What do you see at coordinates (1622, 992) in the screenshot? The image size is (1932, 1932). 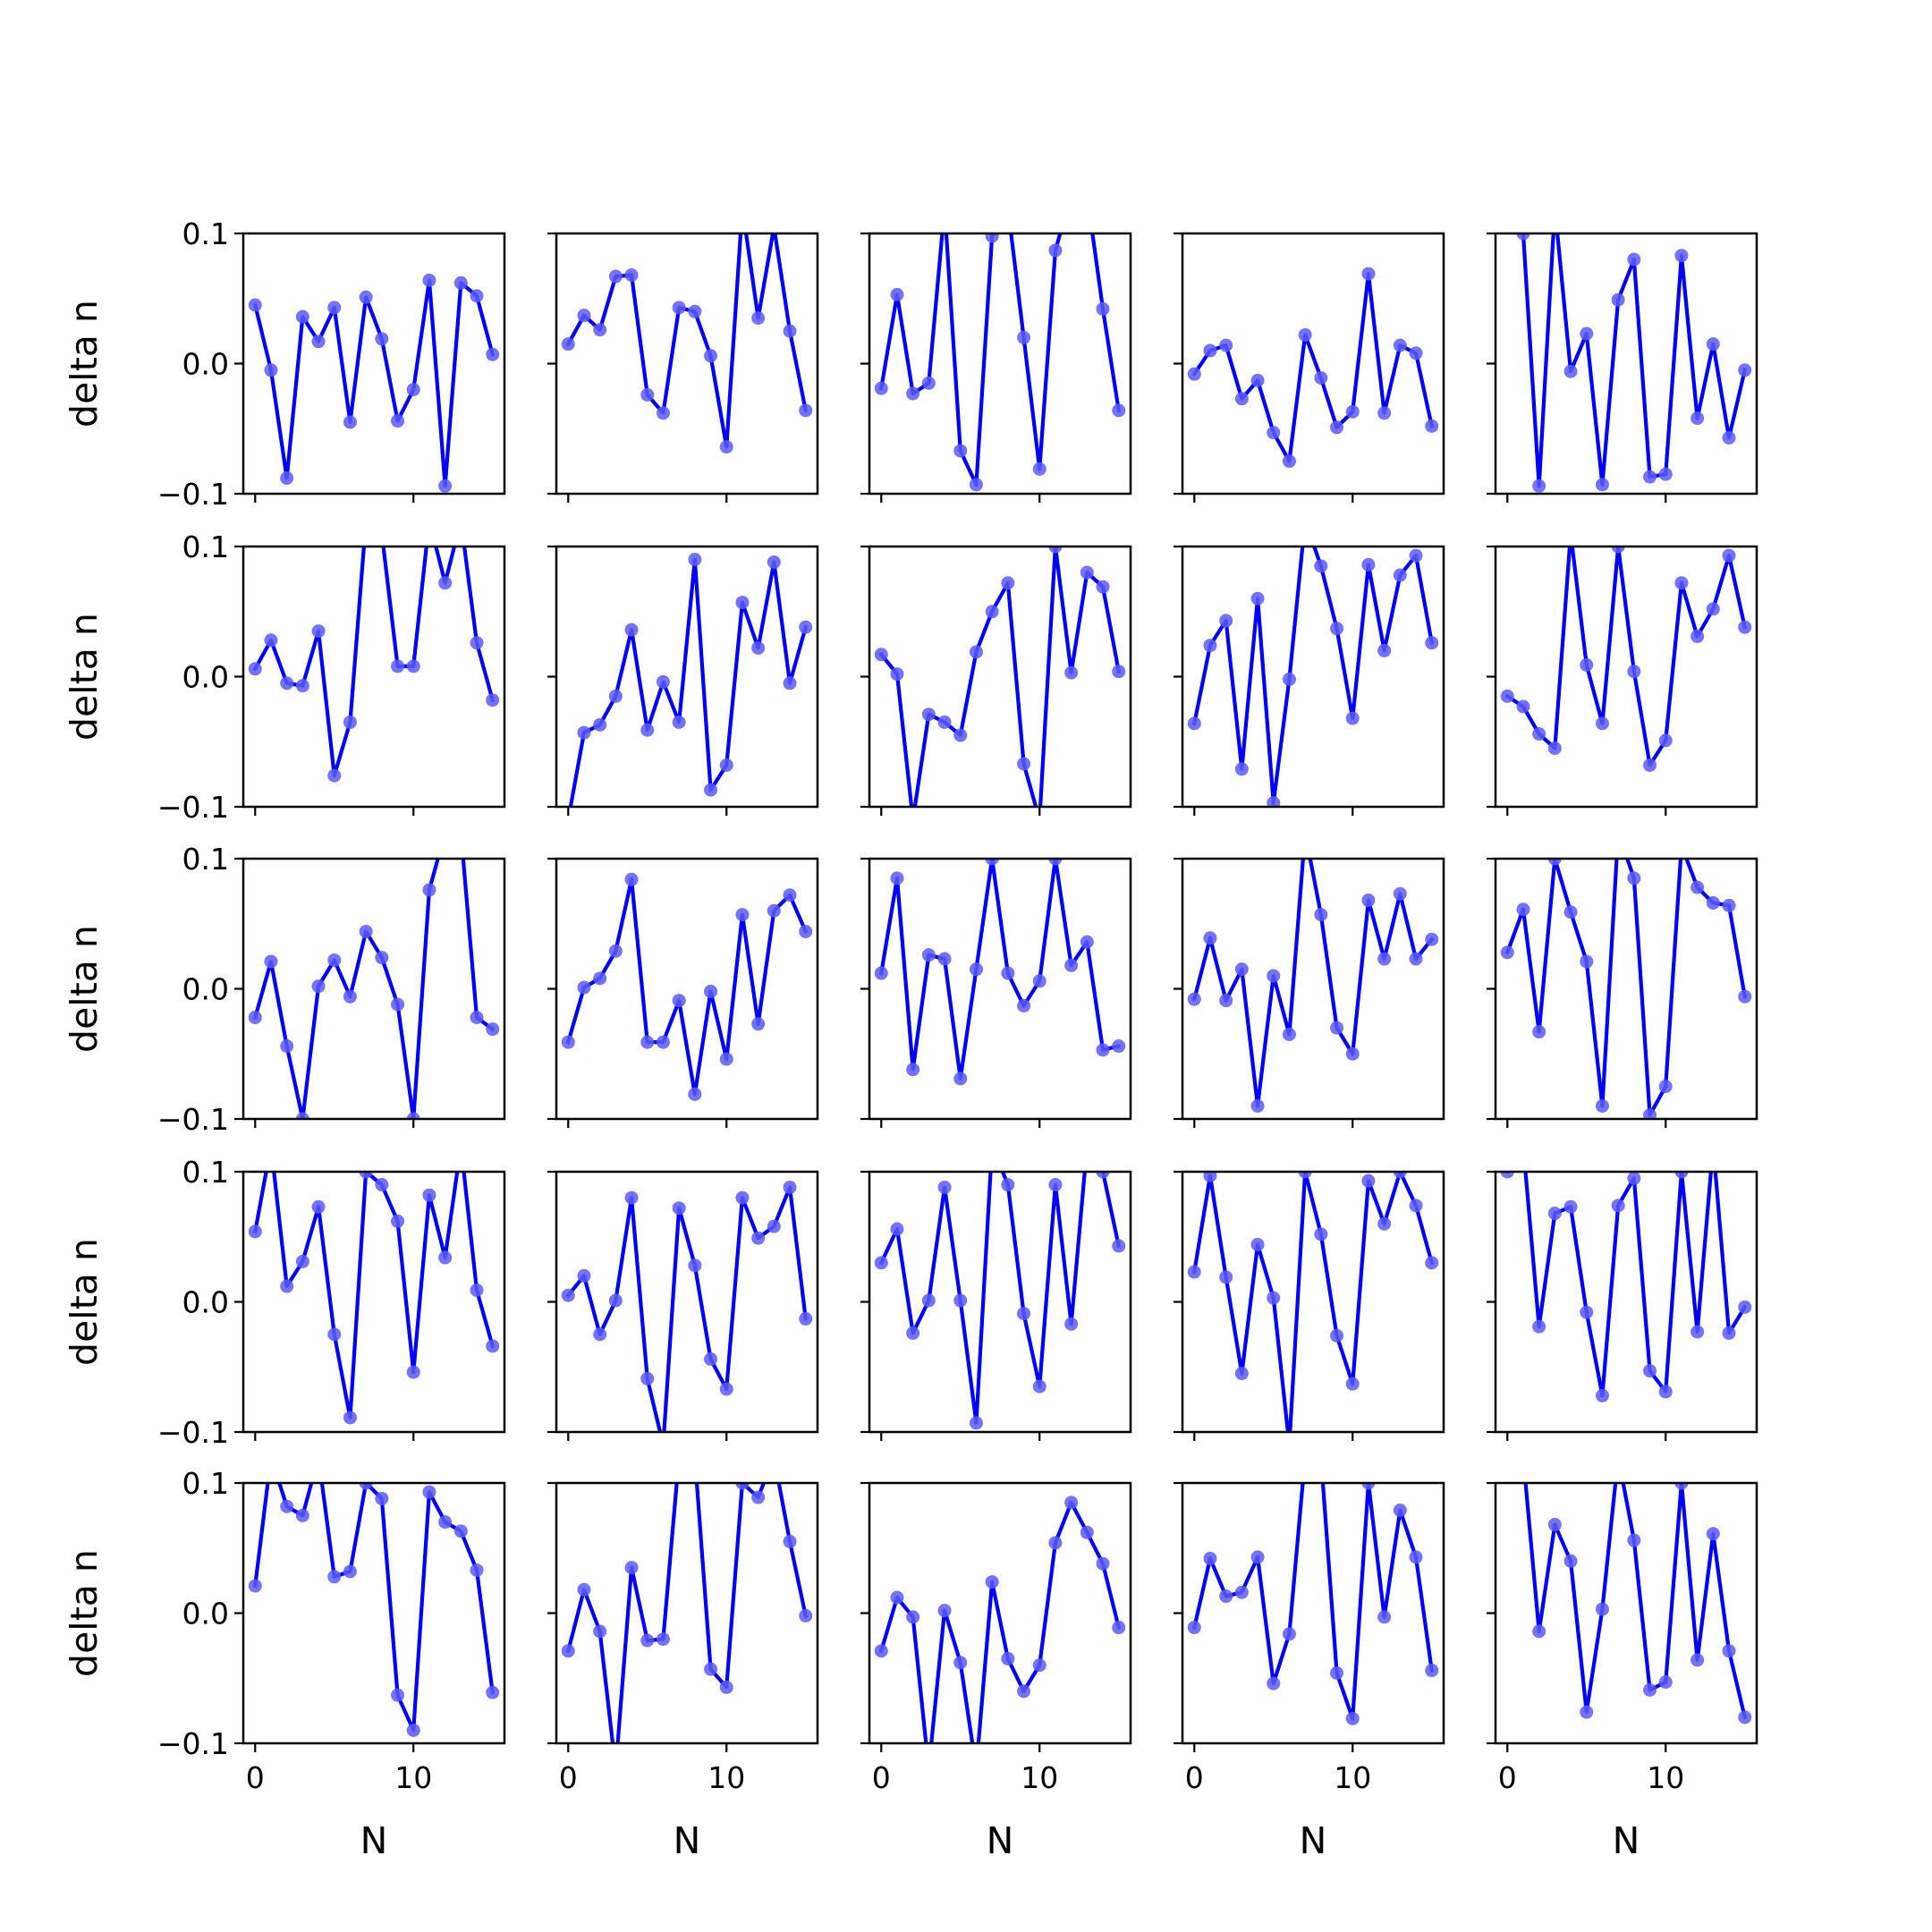 I see `panel-r3-c5` at bounding box center [1622, 992].